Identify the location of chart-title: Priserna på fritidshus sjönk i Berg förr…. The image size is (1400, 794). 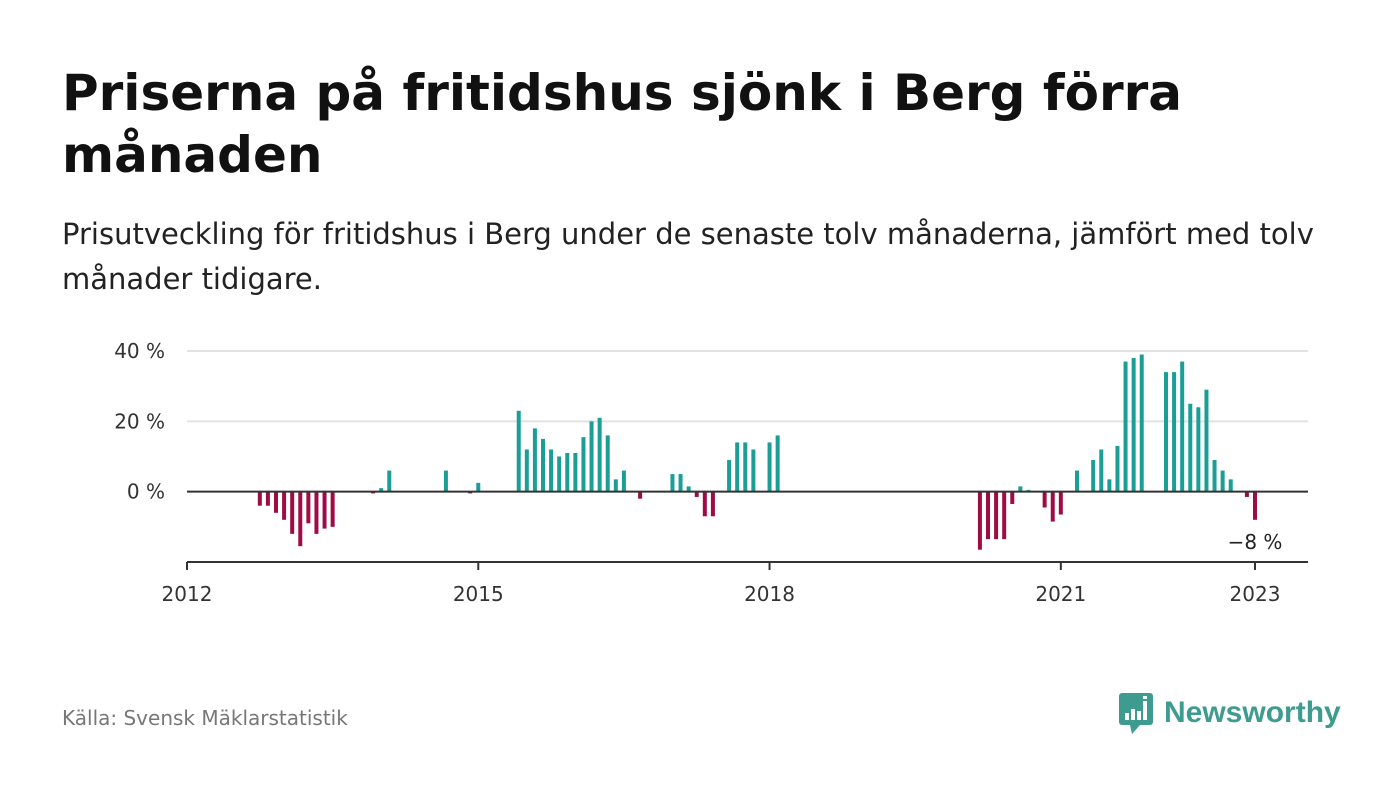
(622, 124).